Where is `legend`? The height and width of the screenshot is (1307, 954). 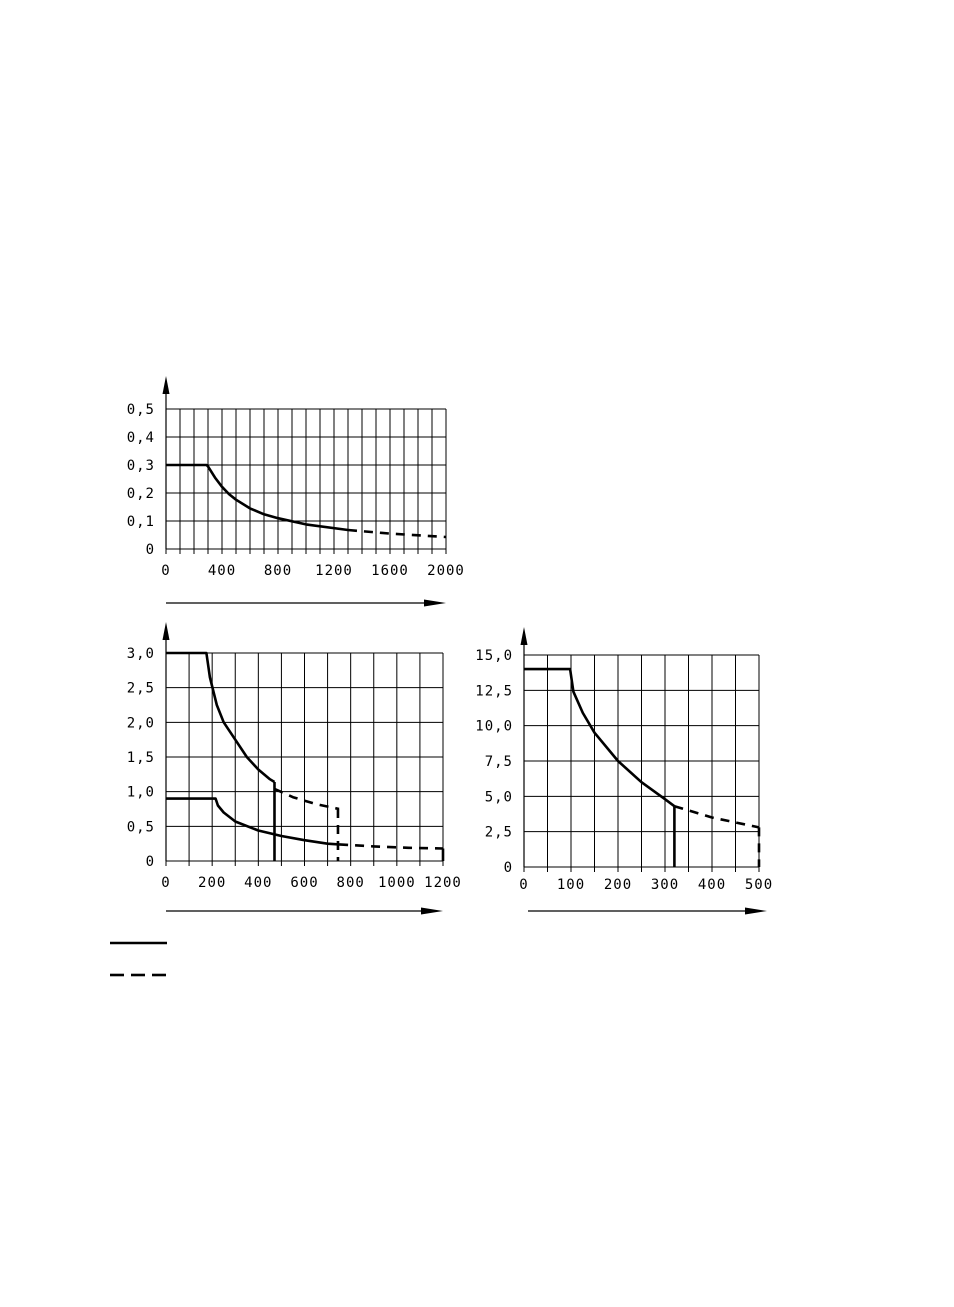 legend is located at coordinates (138, 959).